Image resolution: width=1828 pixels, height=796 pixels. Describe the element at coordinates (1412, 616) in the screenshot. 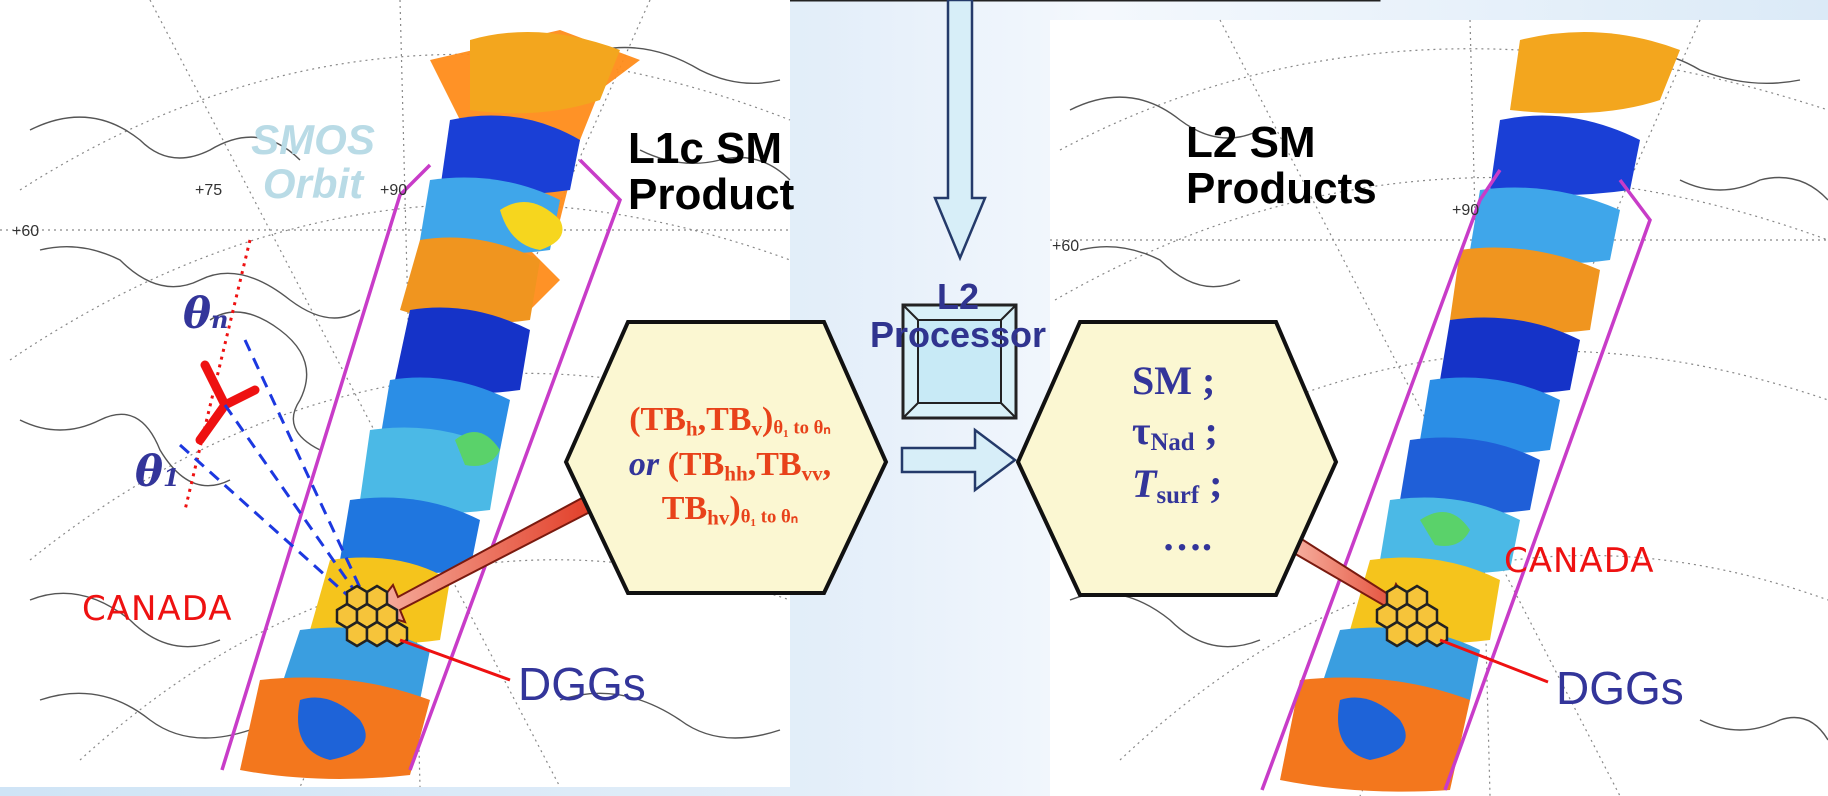

I see `right-dgg-cells` at that location.